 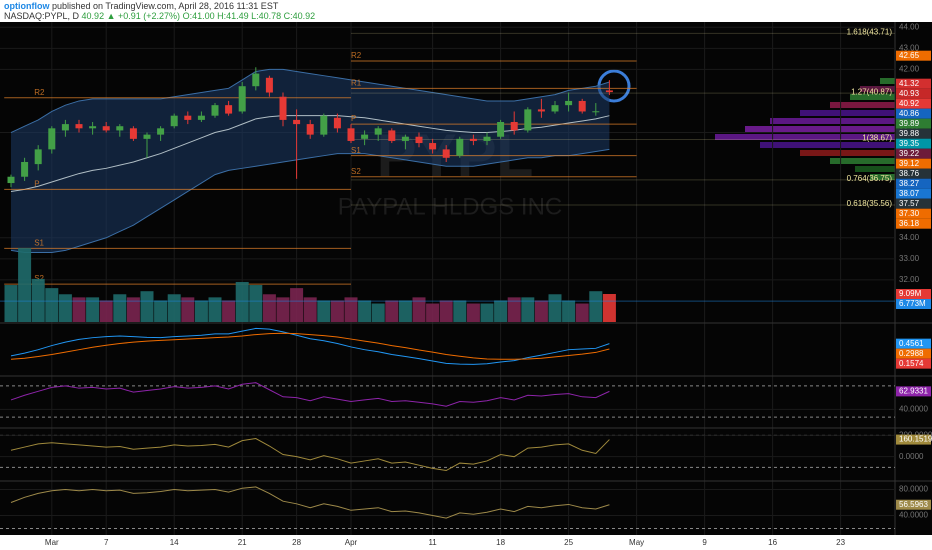 I want to click on pivot-label: S2, so click(x=356, y=171).